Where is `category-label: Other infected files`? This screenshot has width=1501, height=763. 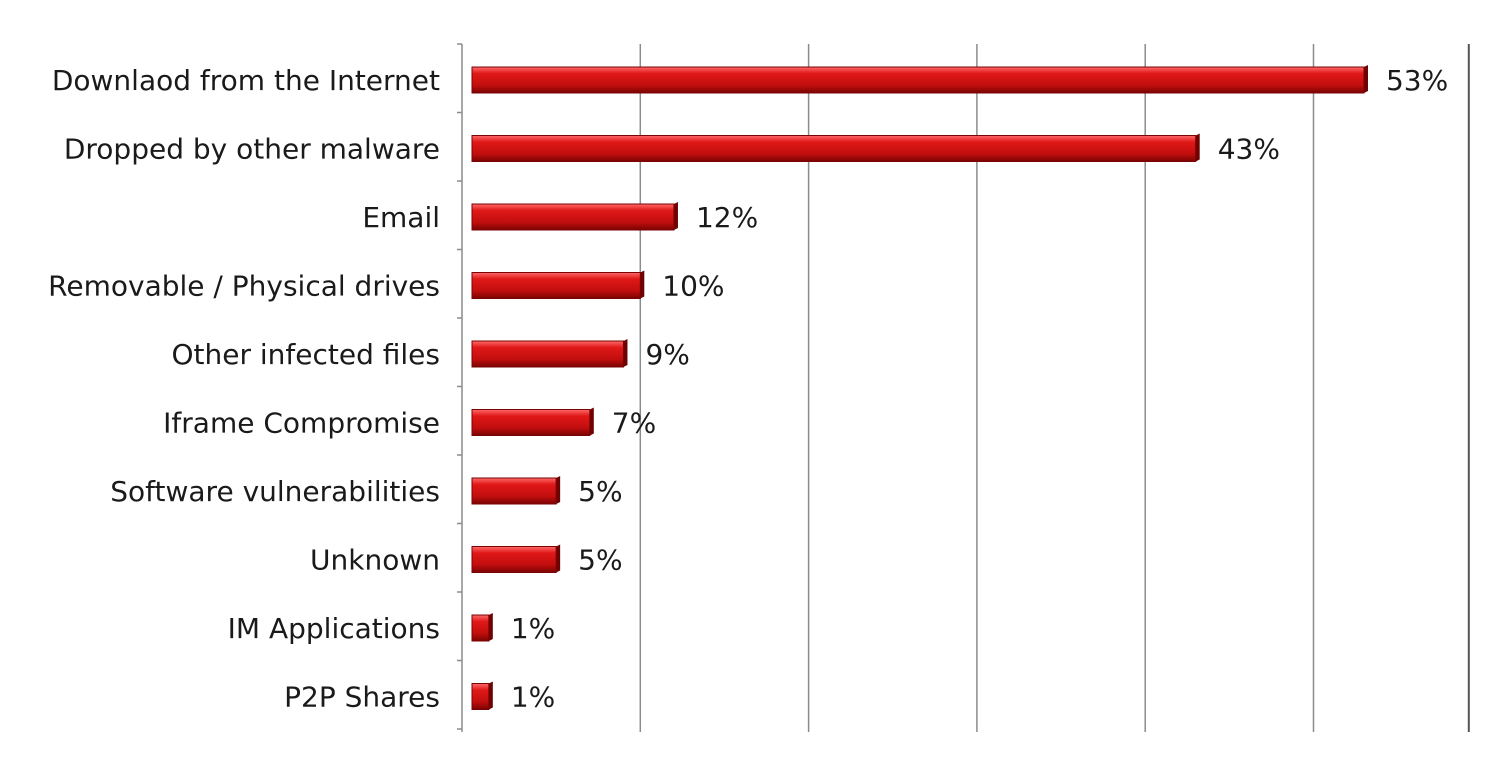 category-label: Other infected files is located at coordinates (305, 354).